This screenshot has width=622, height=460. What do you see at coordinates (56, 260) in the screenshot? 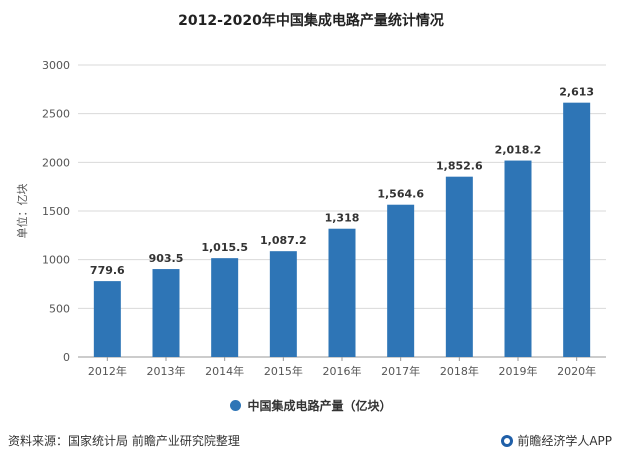
I see `y-tick-label: 1000` at bounding box center [56, 260].